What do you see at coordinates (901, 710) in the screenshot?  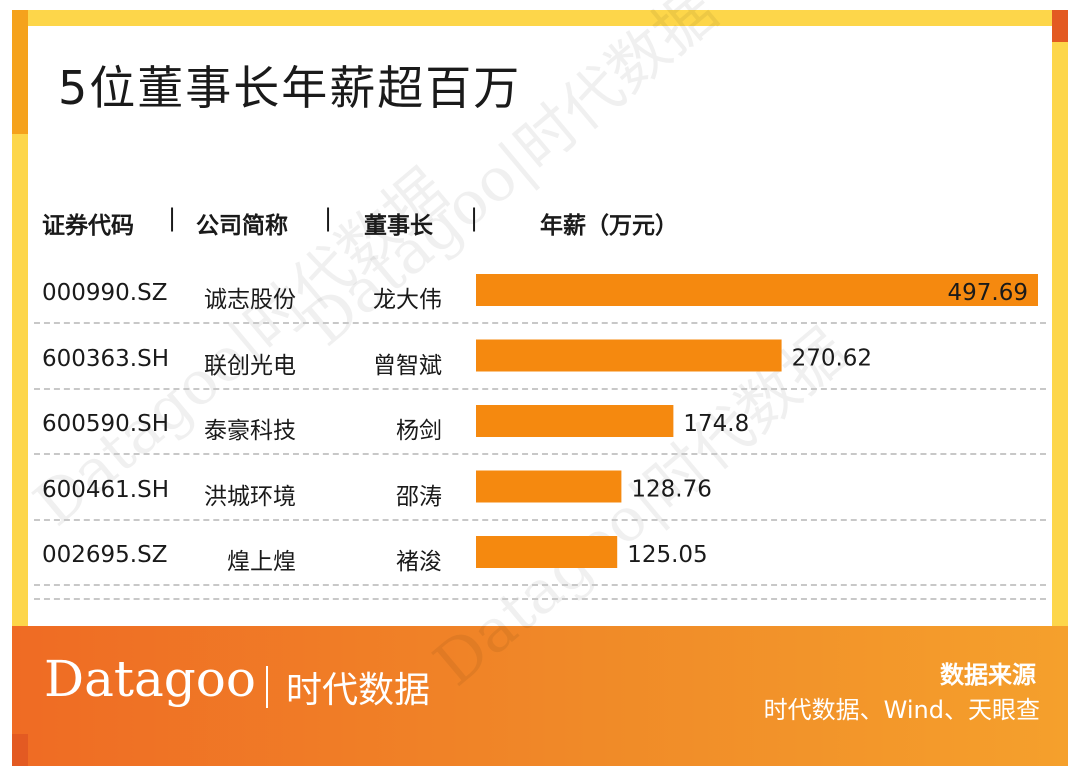 I see `source-text: 时代数据、Wind、天眼查` at bounding box center [901, 710].